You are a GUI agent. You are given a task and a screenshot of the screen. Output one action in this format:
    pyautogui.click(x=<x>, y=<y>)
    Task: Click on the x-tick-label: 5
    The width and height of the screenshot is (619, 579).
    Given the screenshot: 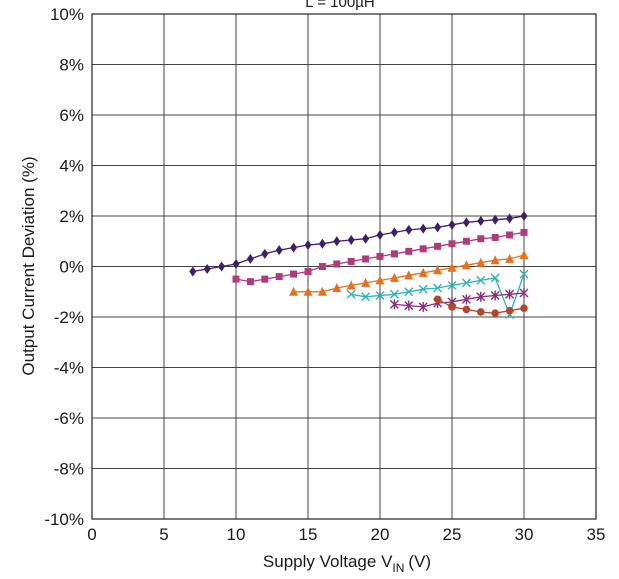 What is the action you would take?
    pyautogui.click(x=163, y=534)
    